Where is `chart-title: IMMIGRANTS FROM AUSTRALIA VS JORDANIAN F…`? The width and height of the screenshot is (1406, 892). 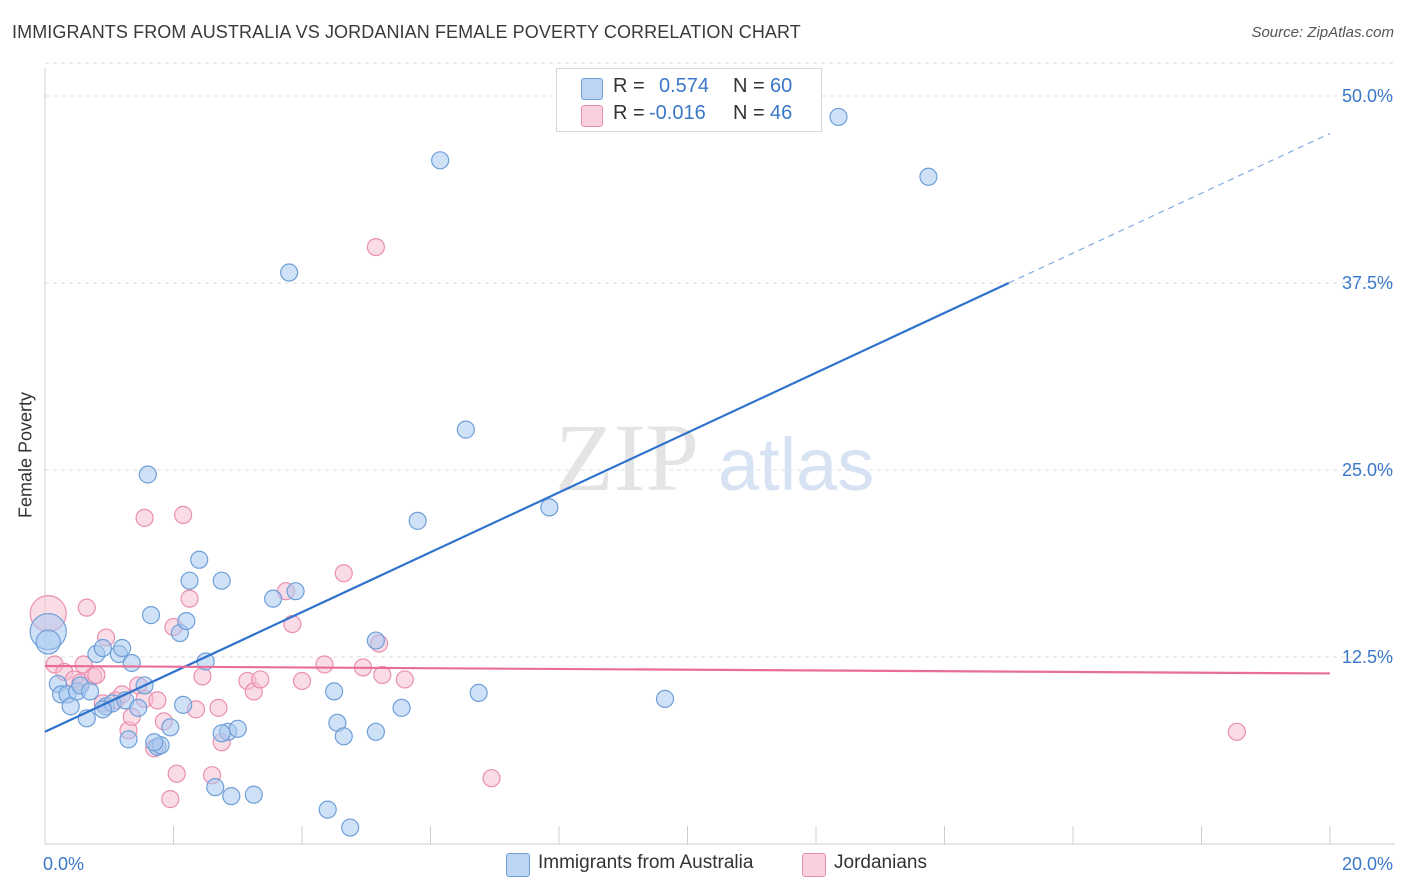 chart-title: IMMIGRANTS FROM AUSTRALIA VS JORDANIAN F… is located at coordinates (406, 32).